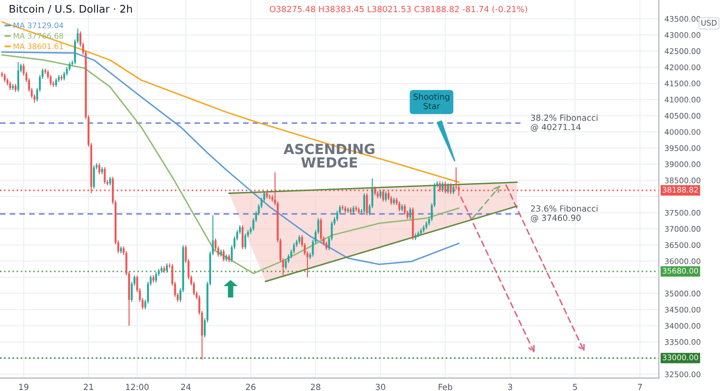 The height and width of the screenshot is (391, 728). Describe the element at coordinates (315, 387) in the screenshot. I see `x-tick-label: 28` at that location.